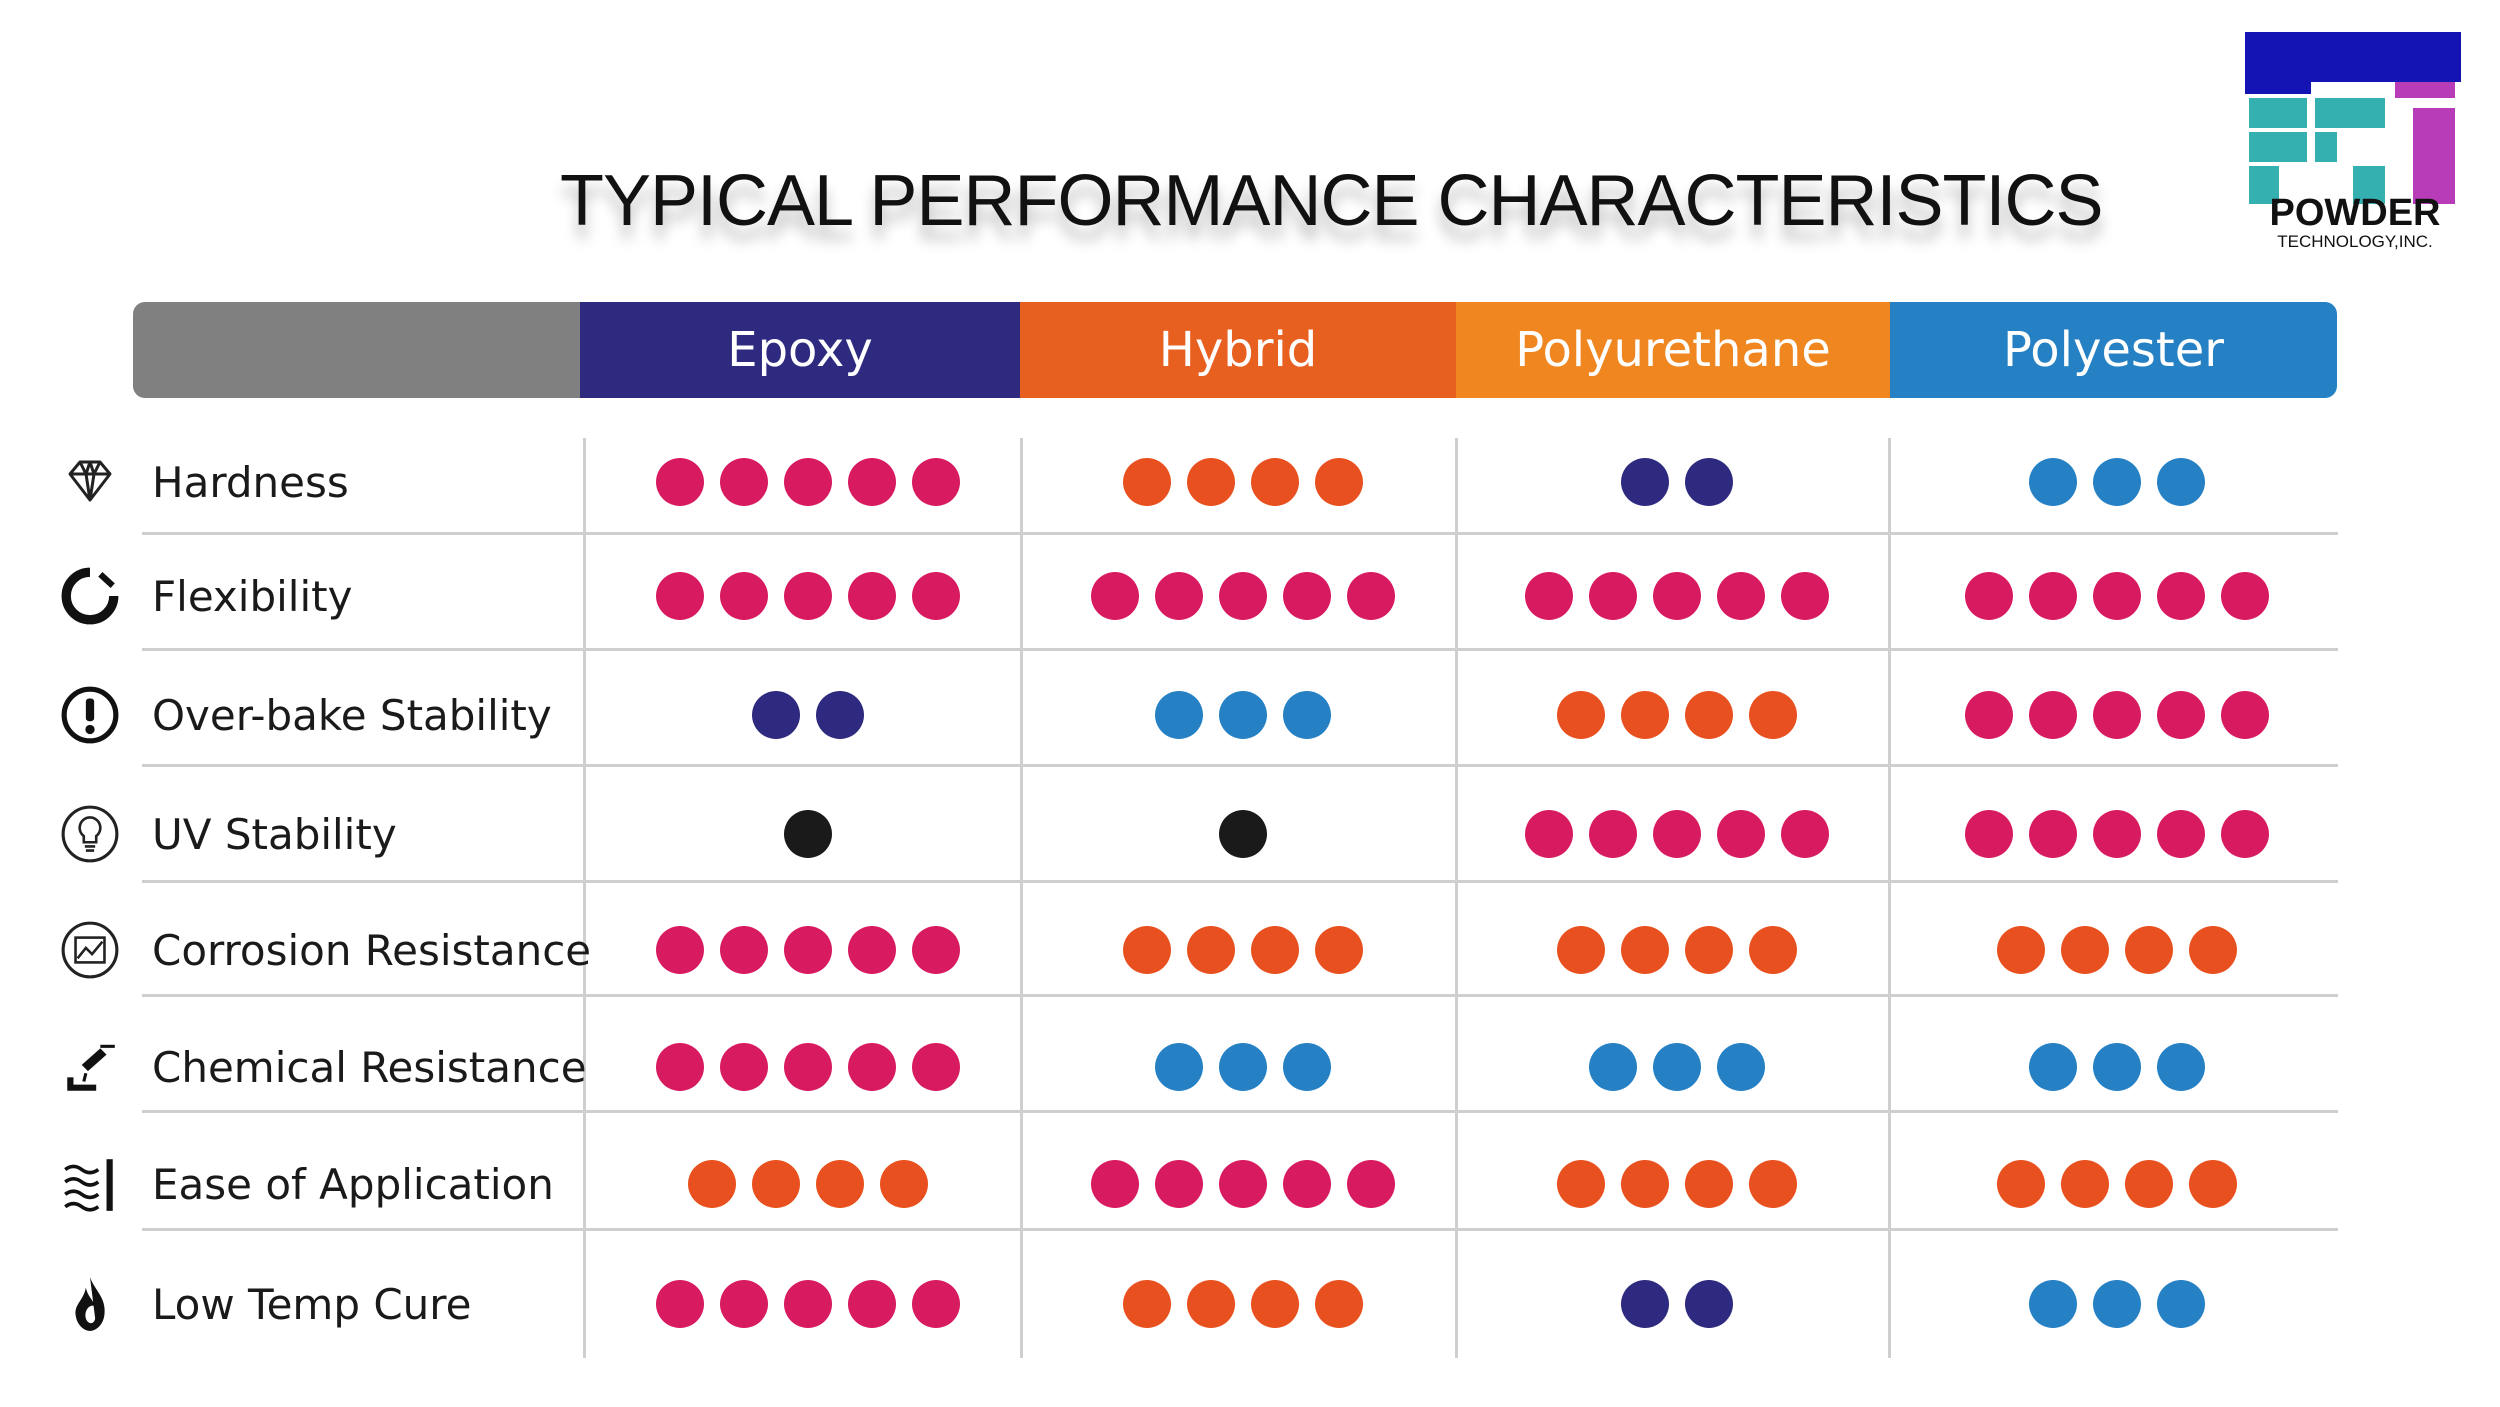 This screenshot has width=2500, height=1407. Describe the element at coordinates (312, 1304) in the screenshot. I see `row-label: Low Temp Cure` at that location.